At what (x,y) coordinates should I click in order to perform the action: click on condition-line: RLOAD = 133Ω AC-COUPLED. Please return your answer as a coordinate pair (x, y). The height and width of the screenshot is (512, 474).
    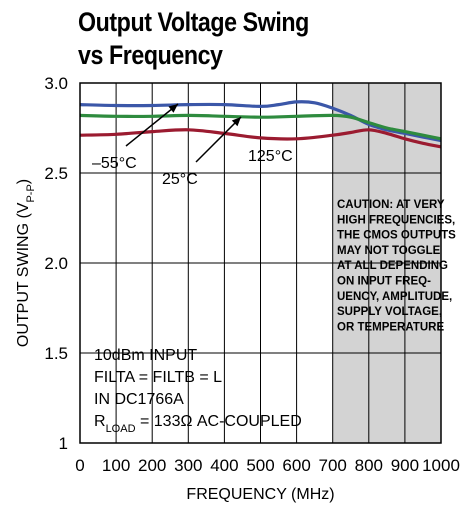
    Looking at the image, I should click on (198, 424).